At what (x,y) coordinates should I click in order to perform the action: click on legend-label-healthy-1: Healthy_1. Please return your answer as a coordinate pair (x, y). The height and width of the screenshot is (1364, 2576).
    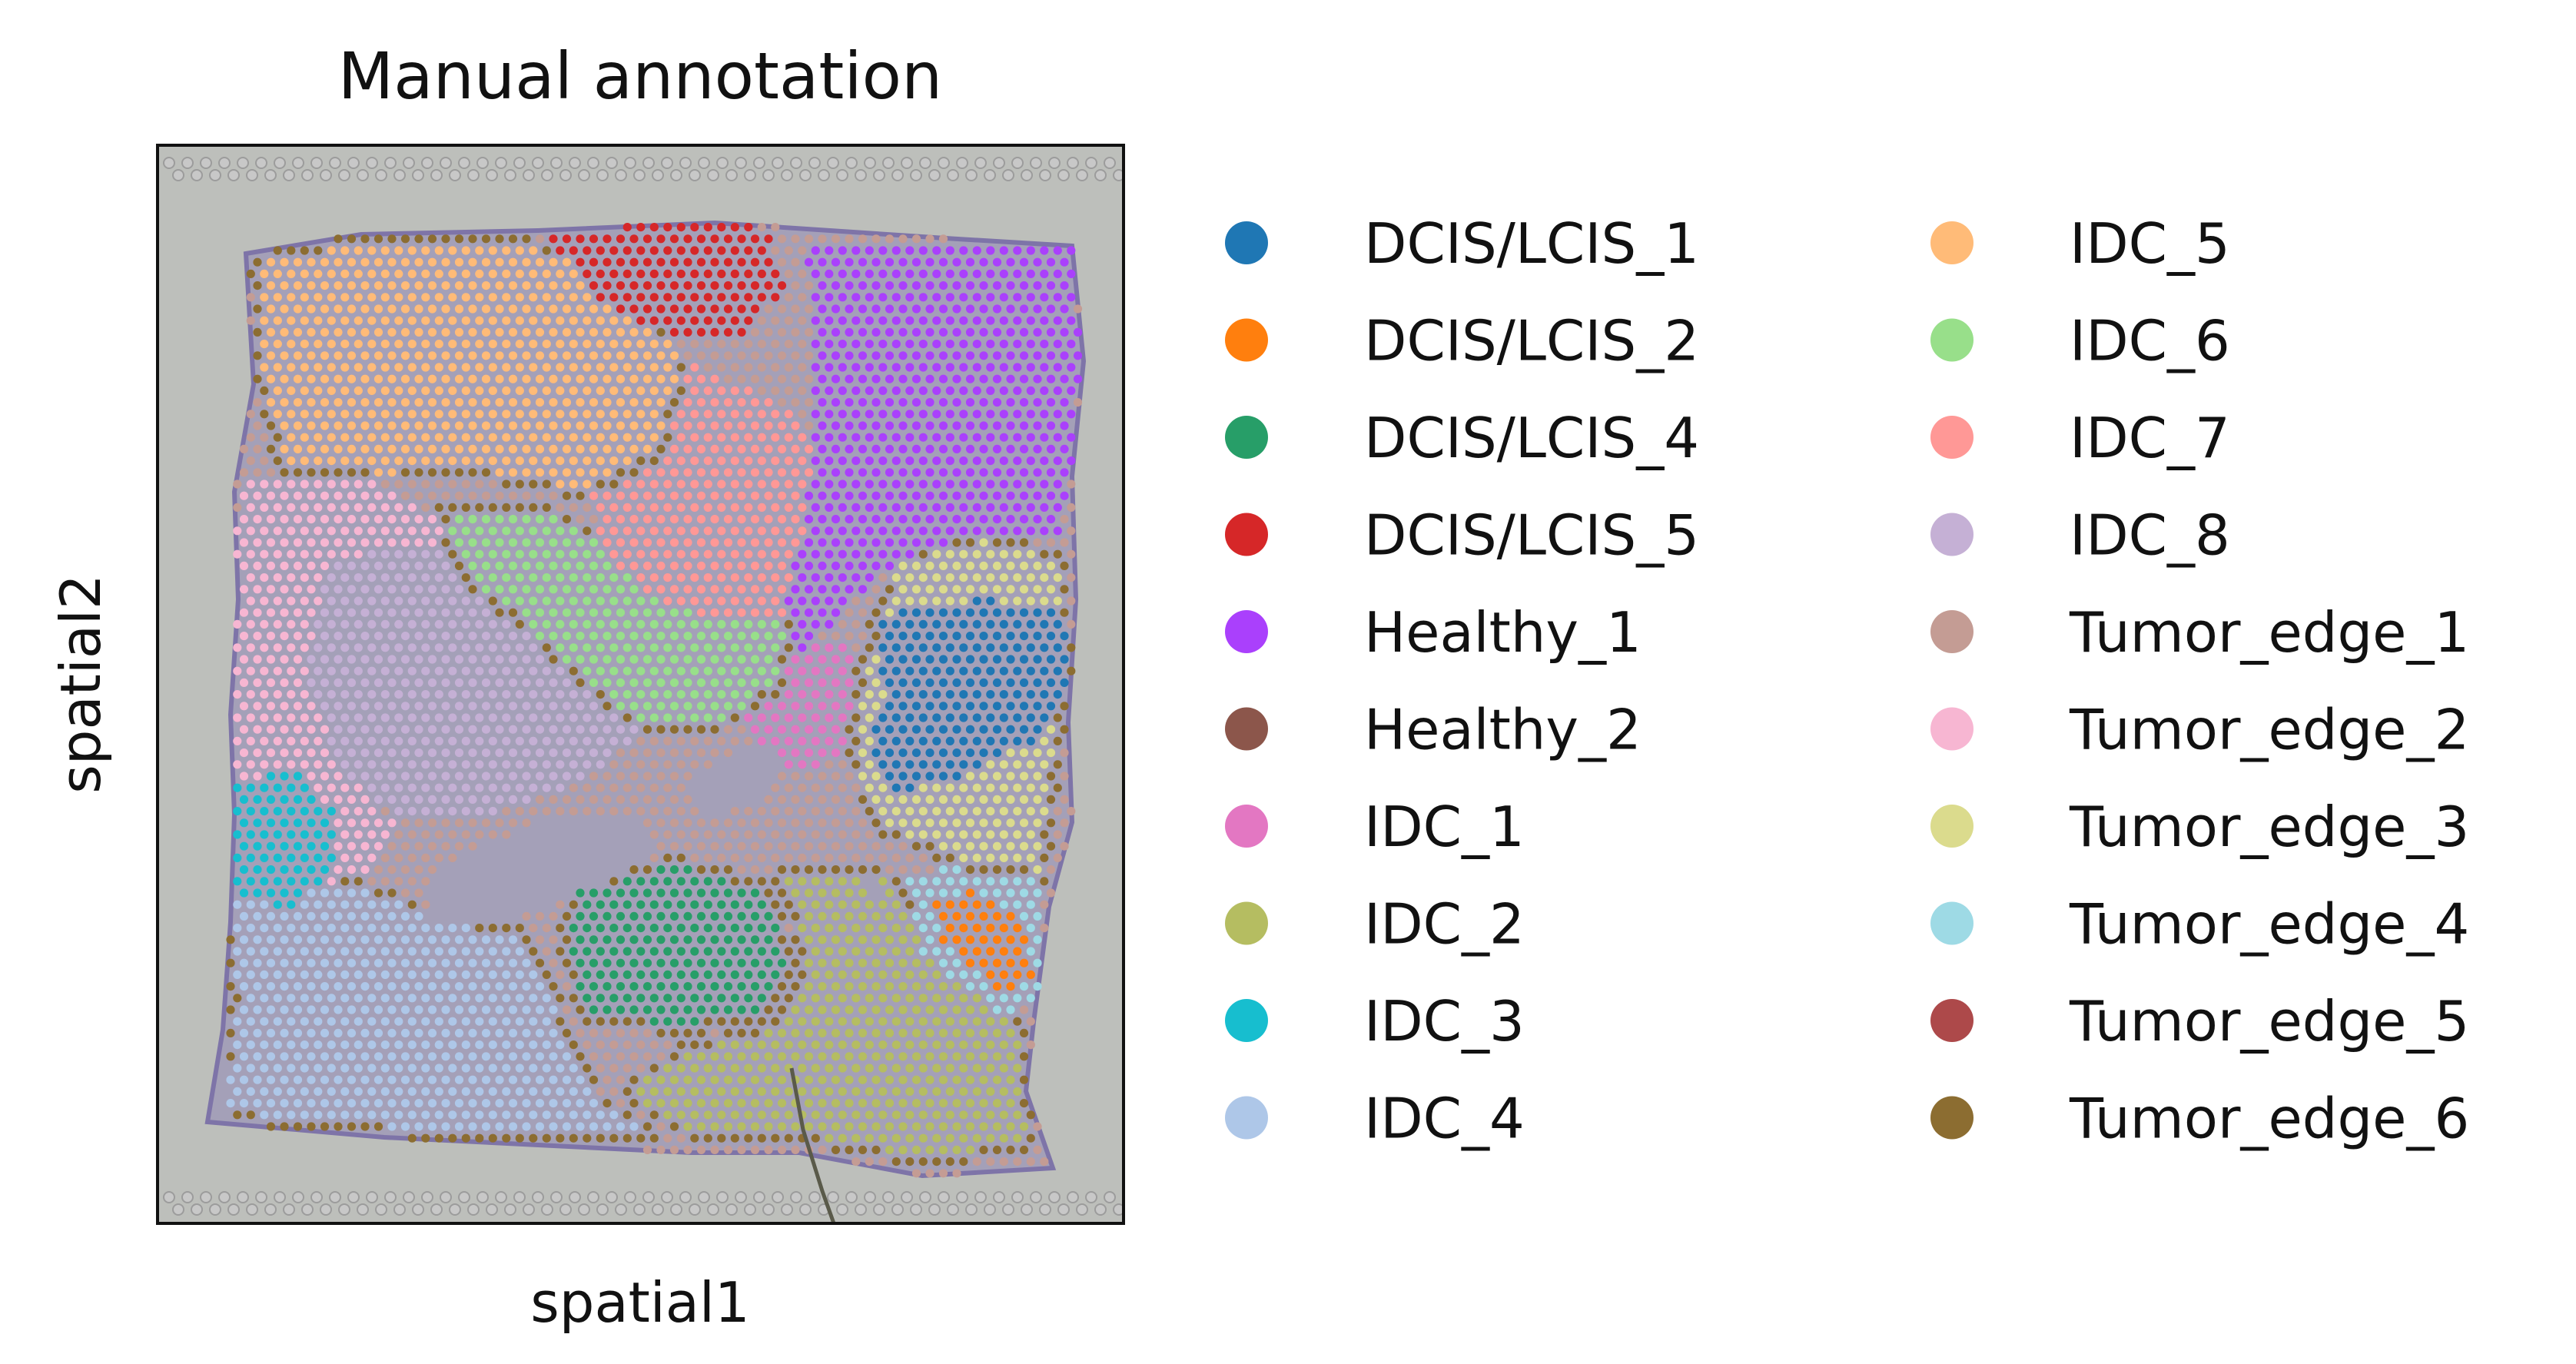
    Looking at the image, I should click on (1503, 632).